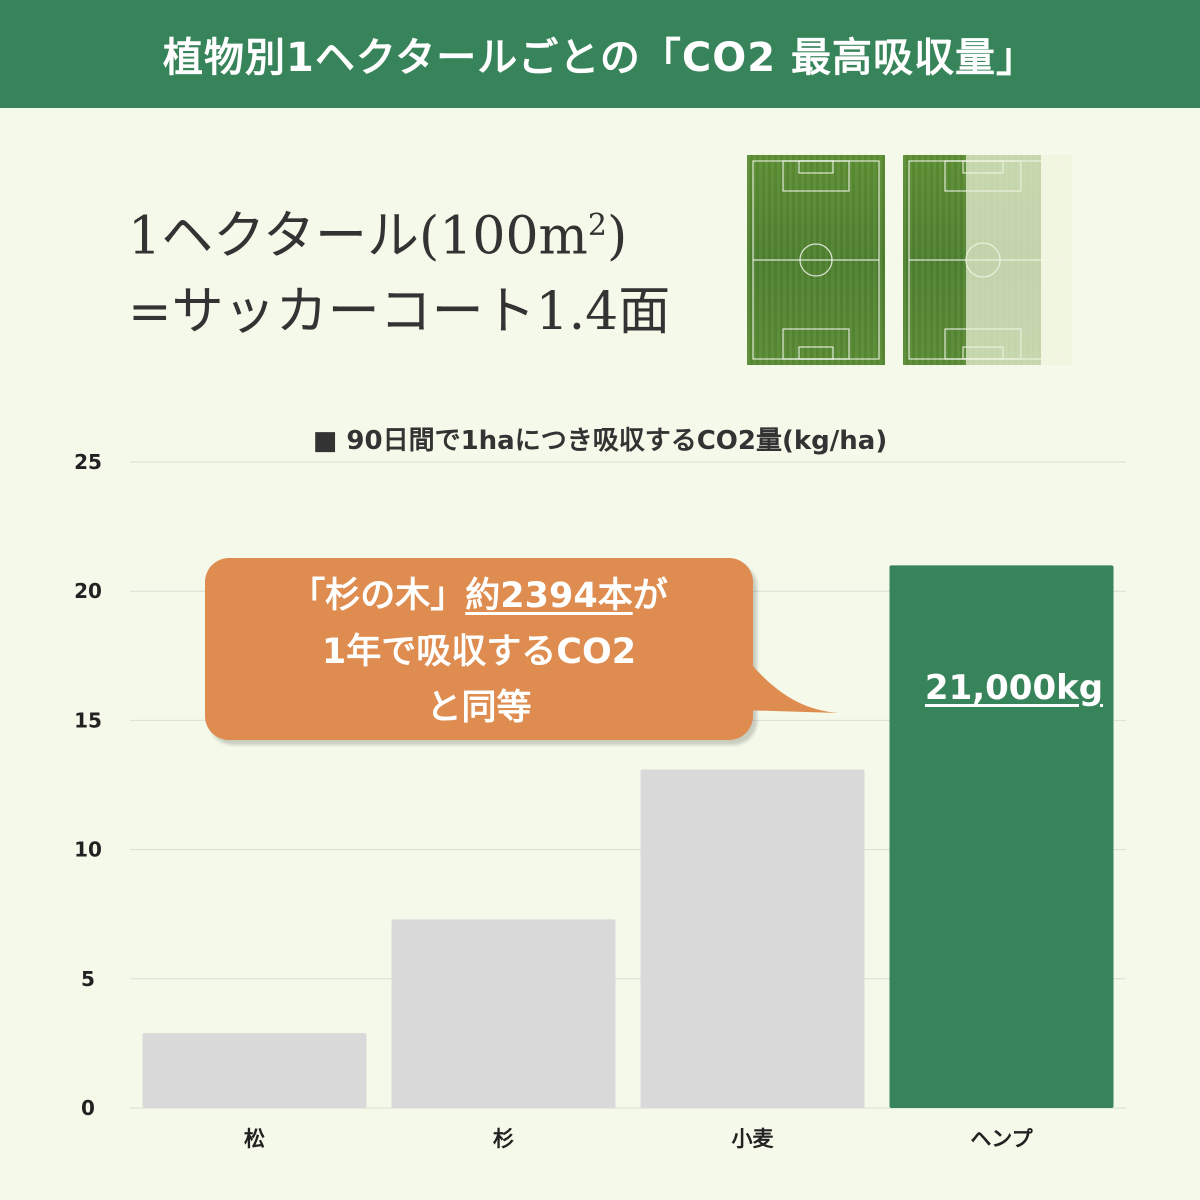 The height and width of the screenshot is (1200, 1200). What do you see at coordinates (789, 681) in the screenshot?
I see `callout-tail` at bounding box center [789, 681].